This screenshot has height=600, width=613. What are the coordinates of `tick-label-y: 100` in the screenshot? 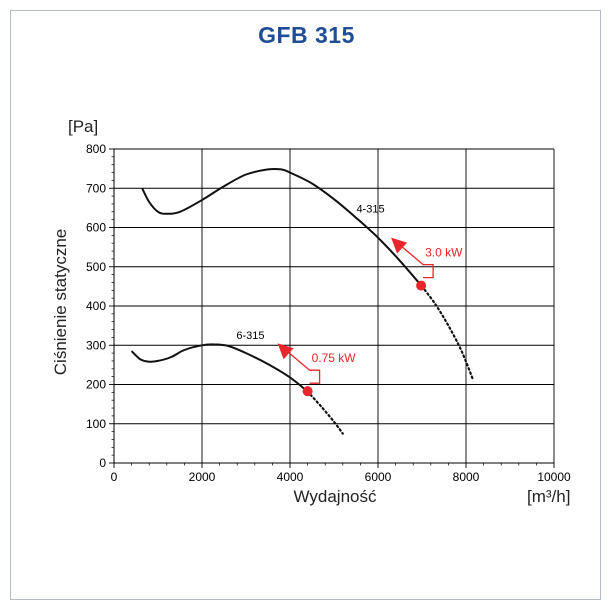 It's located at (96, 424).